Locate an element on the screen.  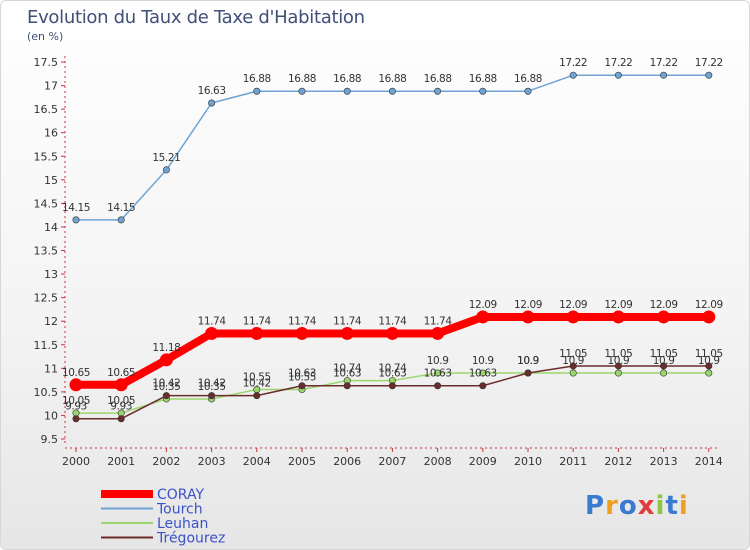
x-tick-label: 2014 is located at coordinates (709, 461).